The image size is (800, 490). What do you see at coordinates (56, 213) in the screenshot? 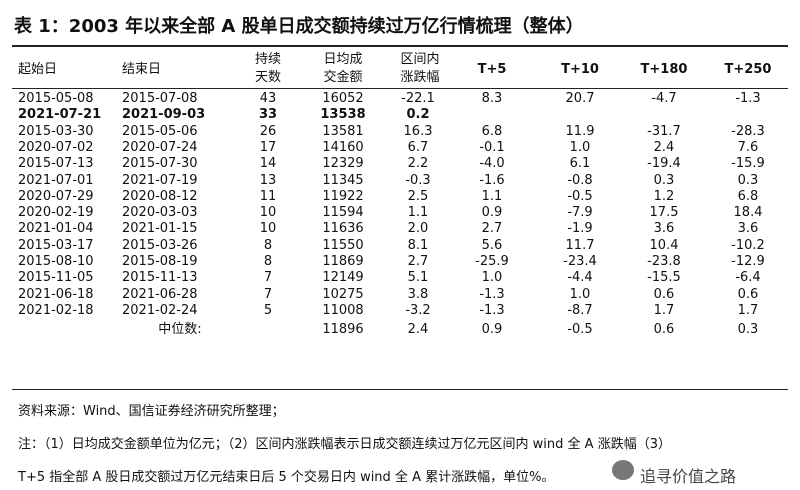
I see `table-cell: 2020-02-19` at bounding box center [56, 213].